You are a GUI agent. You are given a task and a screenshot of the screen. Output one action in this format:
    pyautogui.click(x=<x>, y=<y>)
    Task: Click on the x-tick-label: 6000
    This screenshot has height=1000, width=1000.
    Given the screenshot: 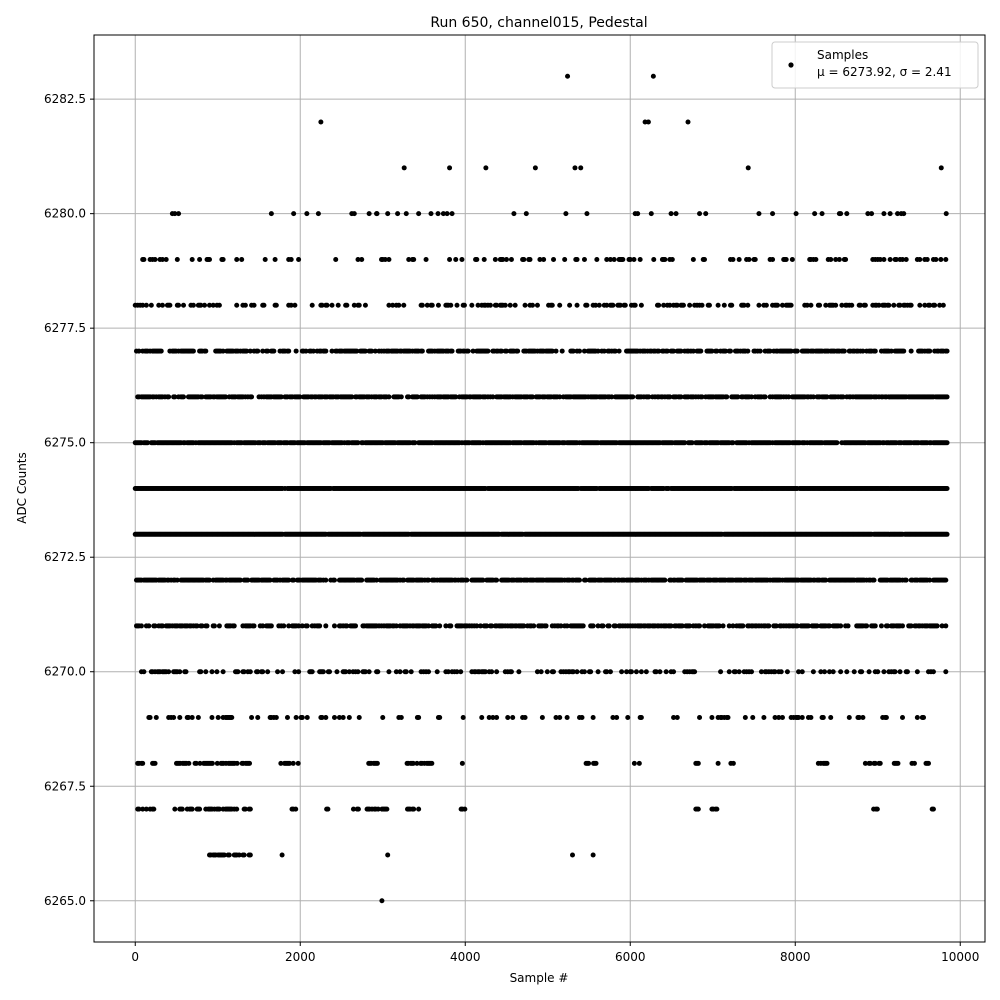 What is the action you would take?
    pyautogui.click(x=630, y=957)
    